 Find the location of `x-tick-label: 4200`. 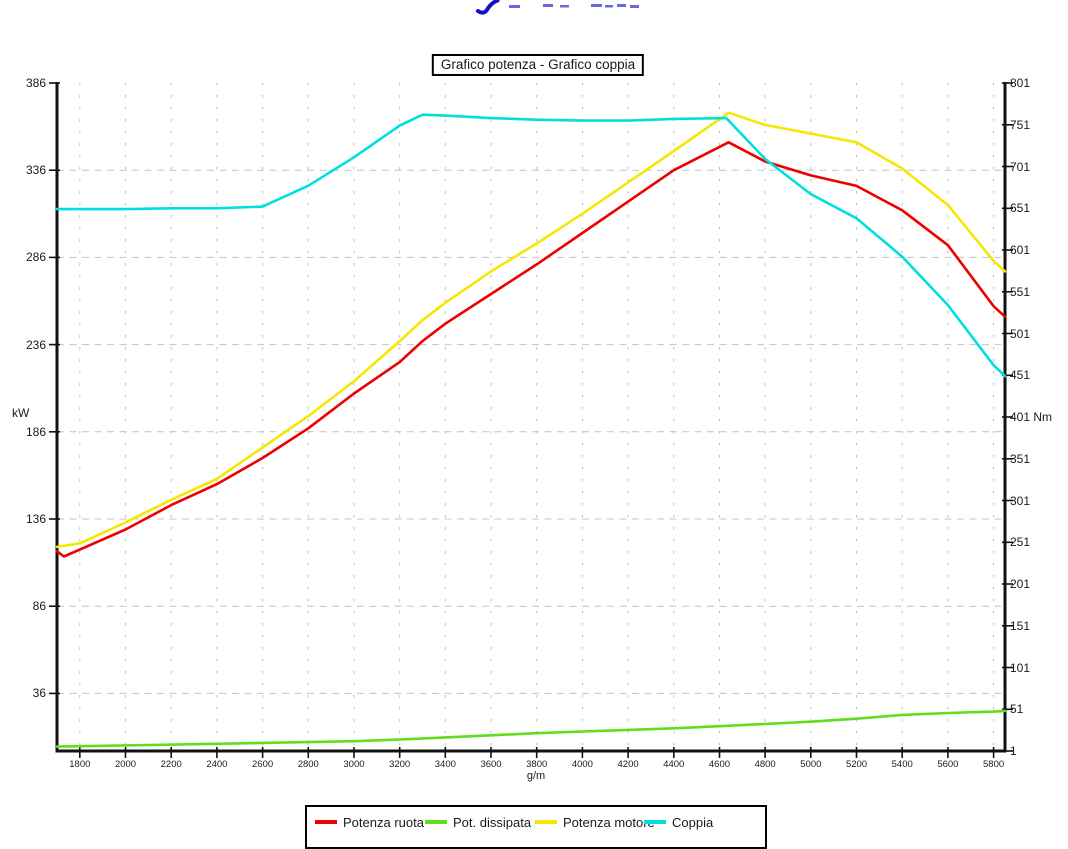

x-tick-label: 4200 is located at coordinates (628, 764).